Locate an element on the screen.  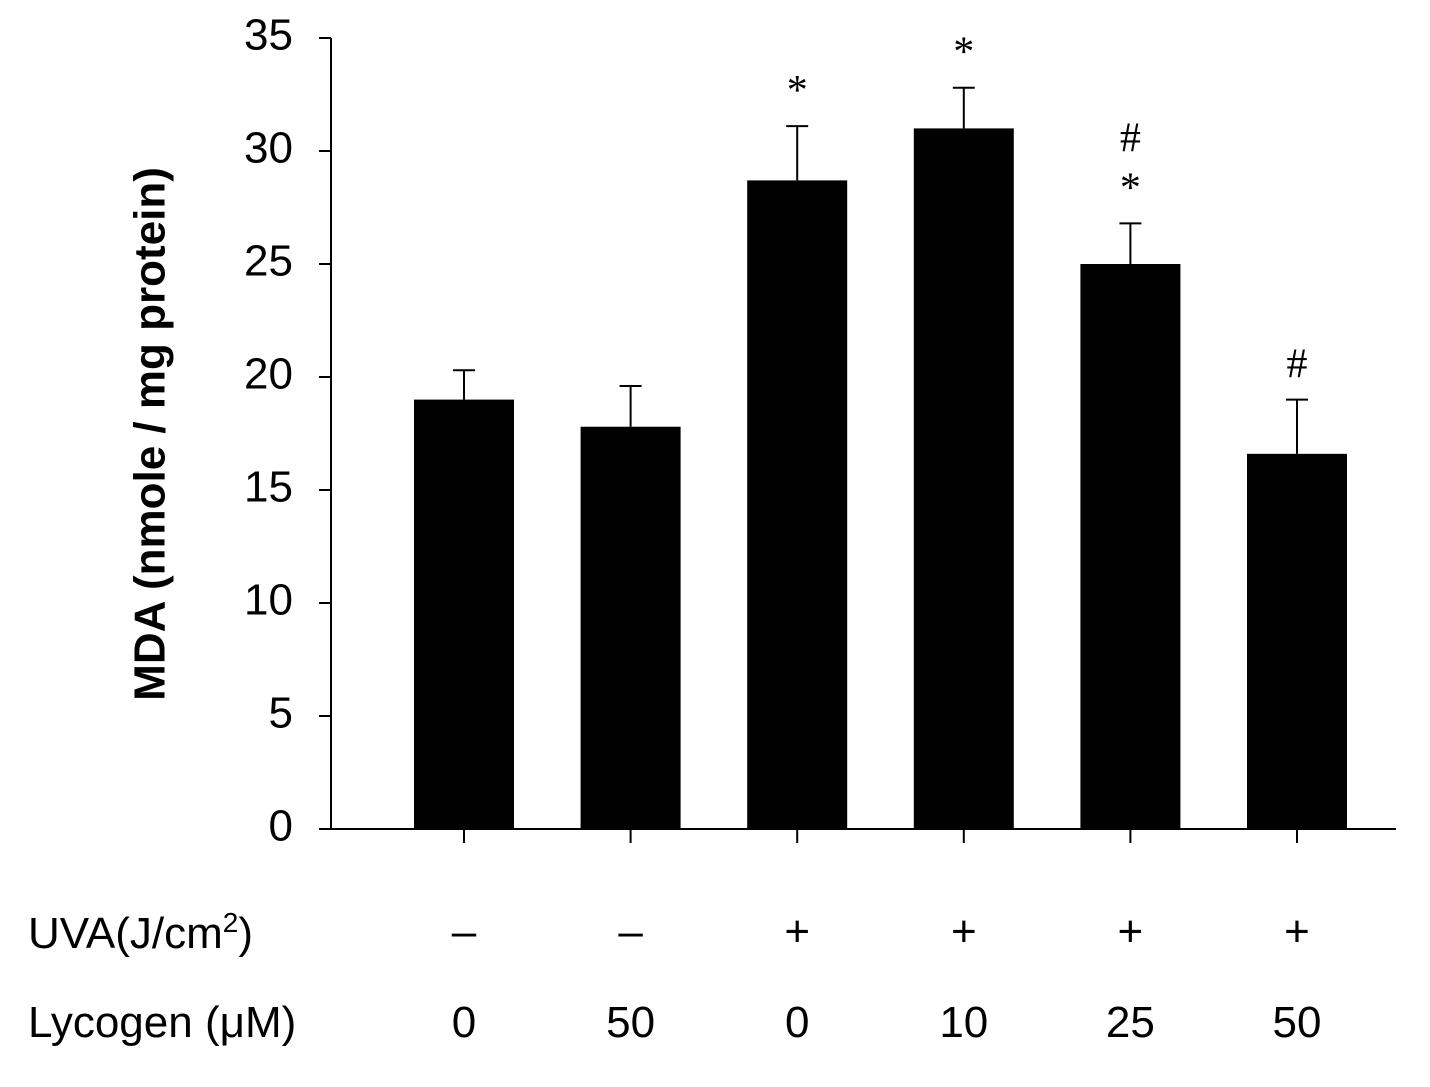
annotations: ***## is located at coordinates (1047, 209).